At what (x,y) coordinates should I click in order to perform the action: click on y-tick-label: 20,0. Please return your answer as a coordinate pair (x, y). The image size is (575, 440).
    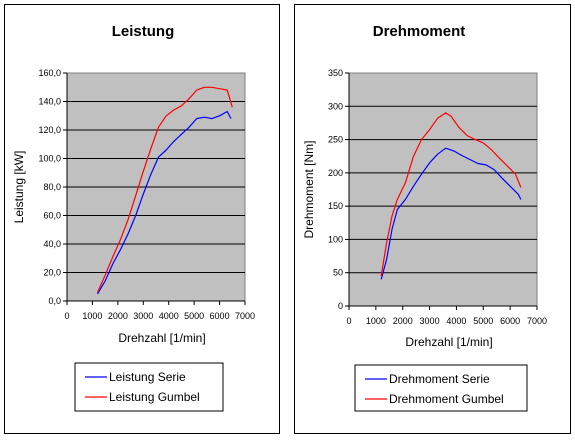
    Looking at the image, I should click on (52, 273).